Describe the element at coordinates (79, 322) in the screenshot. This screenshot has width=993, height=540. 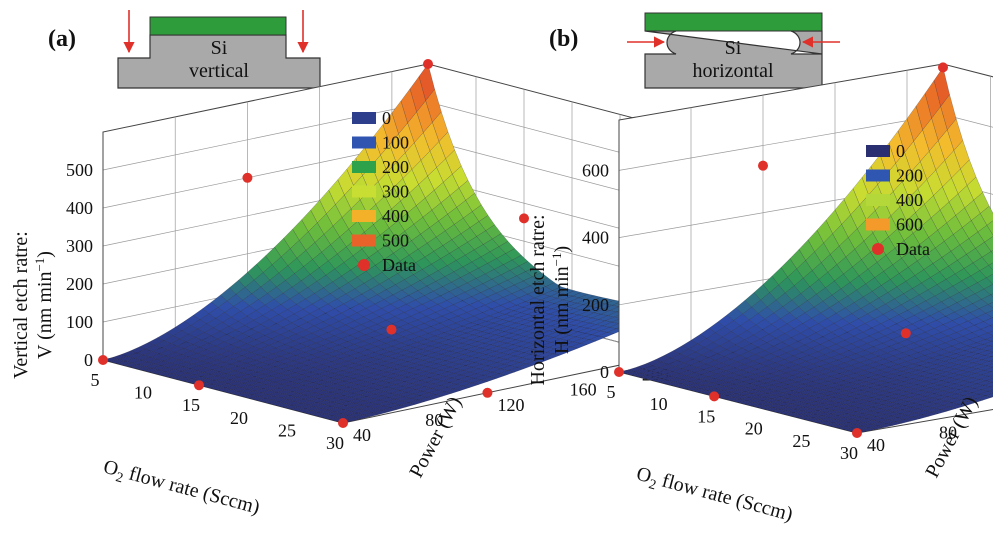
I see `z-tick-label: 100` at that location.